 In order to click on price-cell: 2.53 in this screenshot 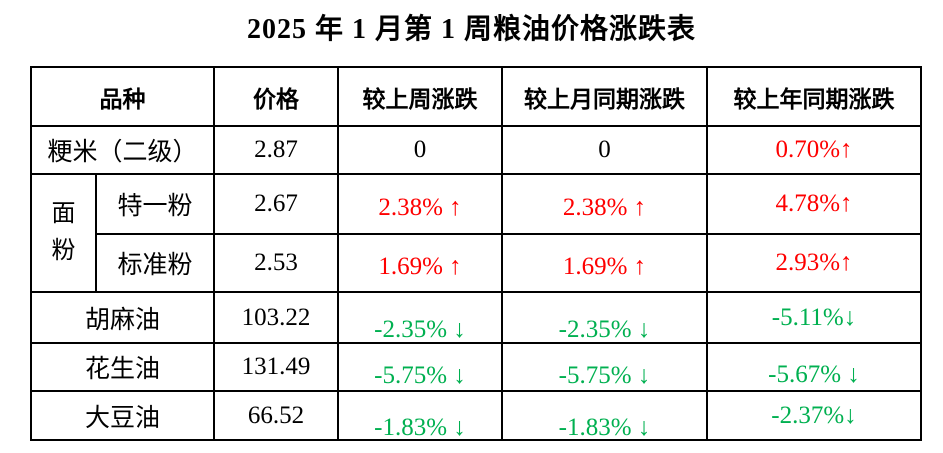, I will do `click(276, 263)`.